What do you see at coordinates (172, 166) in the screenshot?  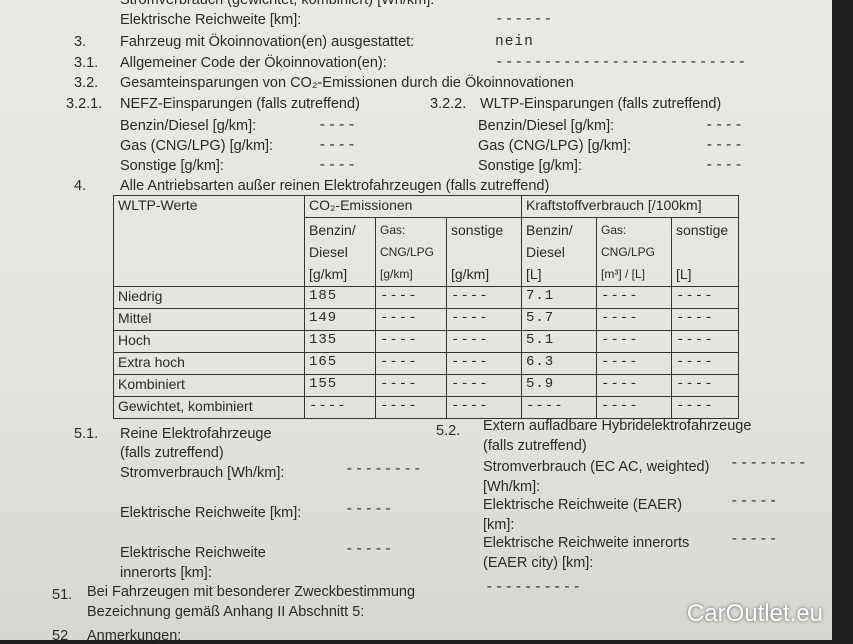 I see `nefz-row-label: Sonstige [g/km]:` at bounding box center [172, 166].